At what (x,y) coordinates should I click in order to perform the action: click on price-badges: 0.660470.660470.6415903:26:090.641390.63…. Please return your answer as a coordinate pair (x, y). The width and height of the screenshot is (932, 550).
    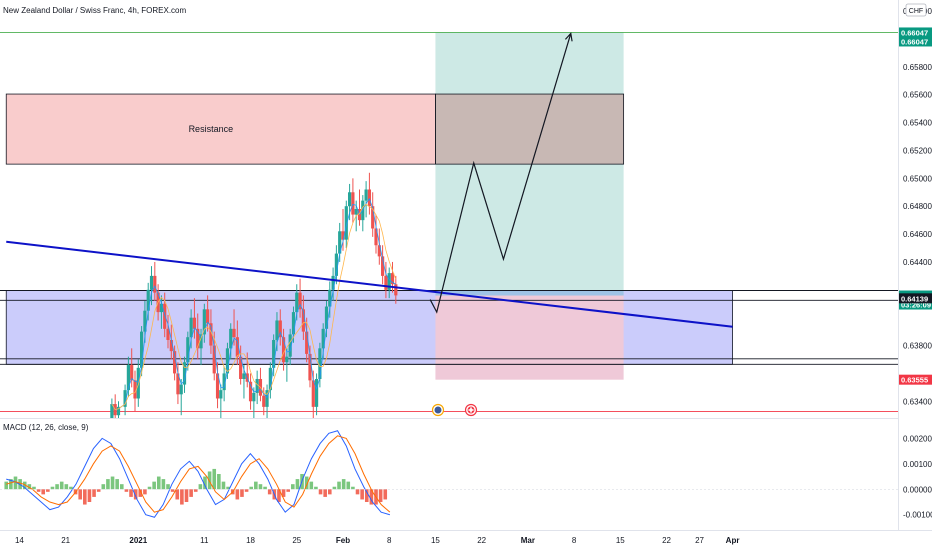
    Looking at the image, I should click on (915, 206).